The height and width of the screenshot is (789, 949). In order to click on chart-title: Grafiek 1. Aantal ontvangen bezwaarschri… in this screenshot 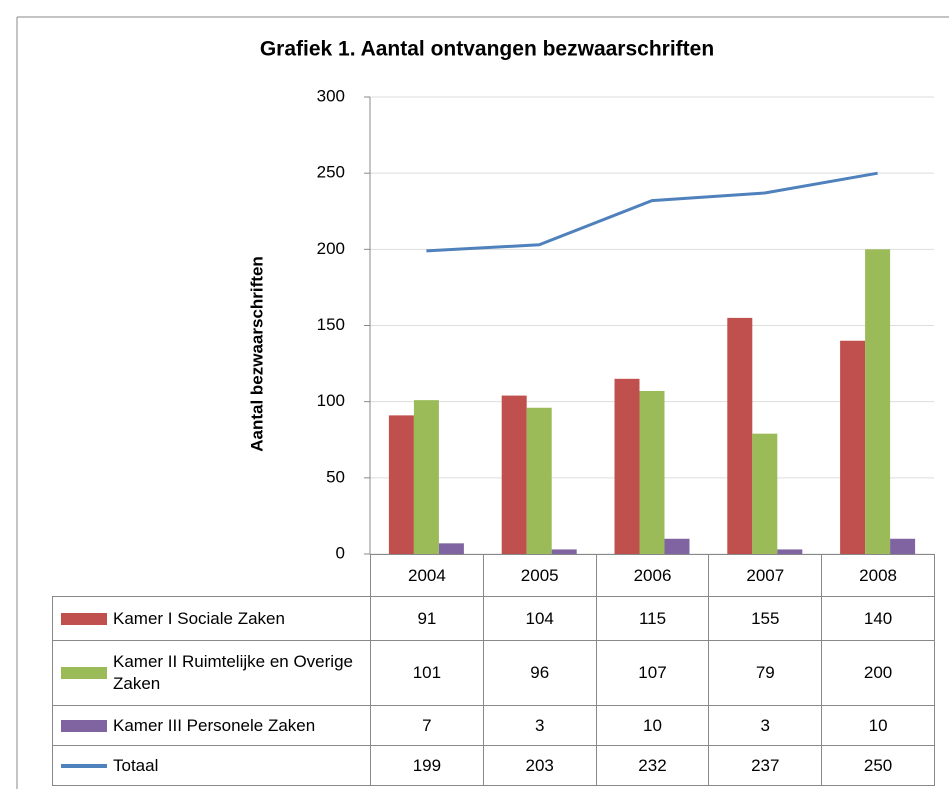, I will do `click(487, 49)`.